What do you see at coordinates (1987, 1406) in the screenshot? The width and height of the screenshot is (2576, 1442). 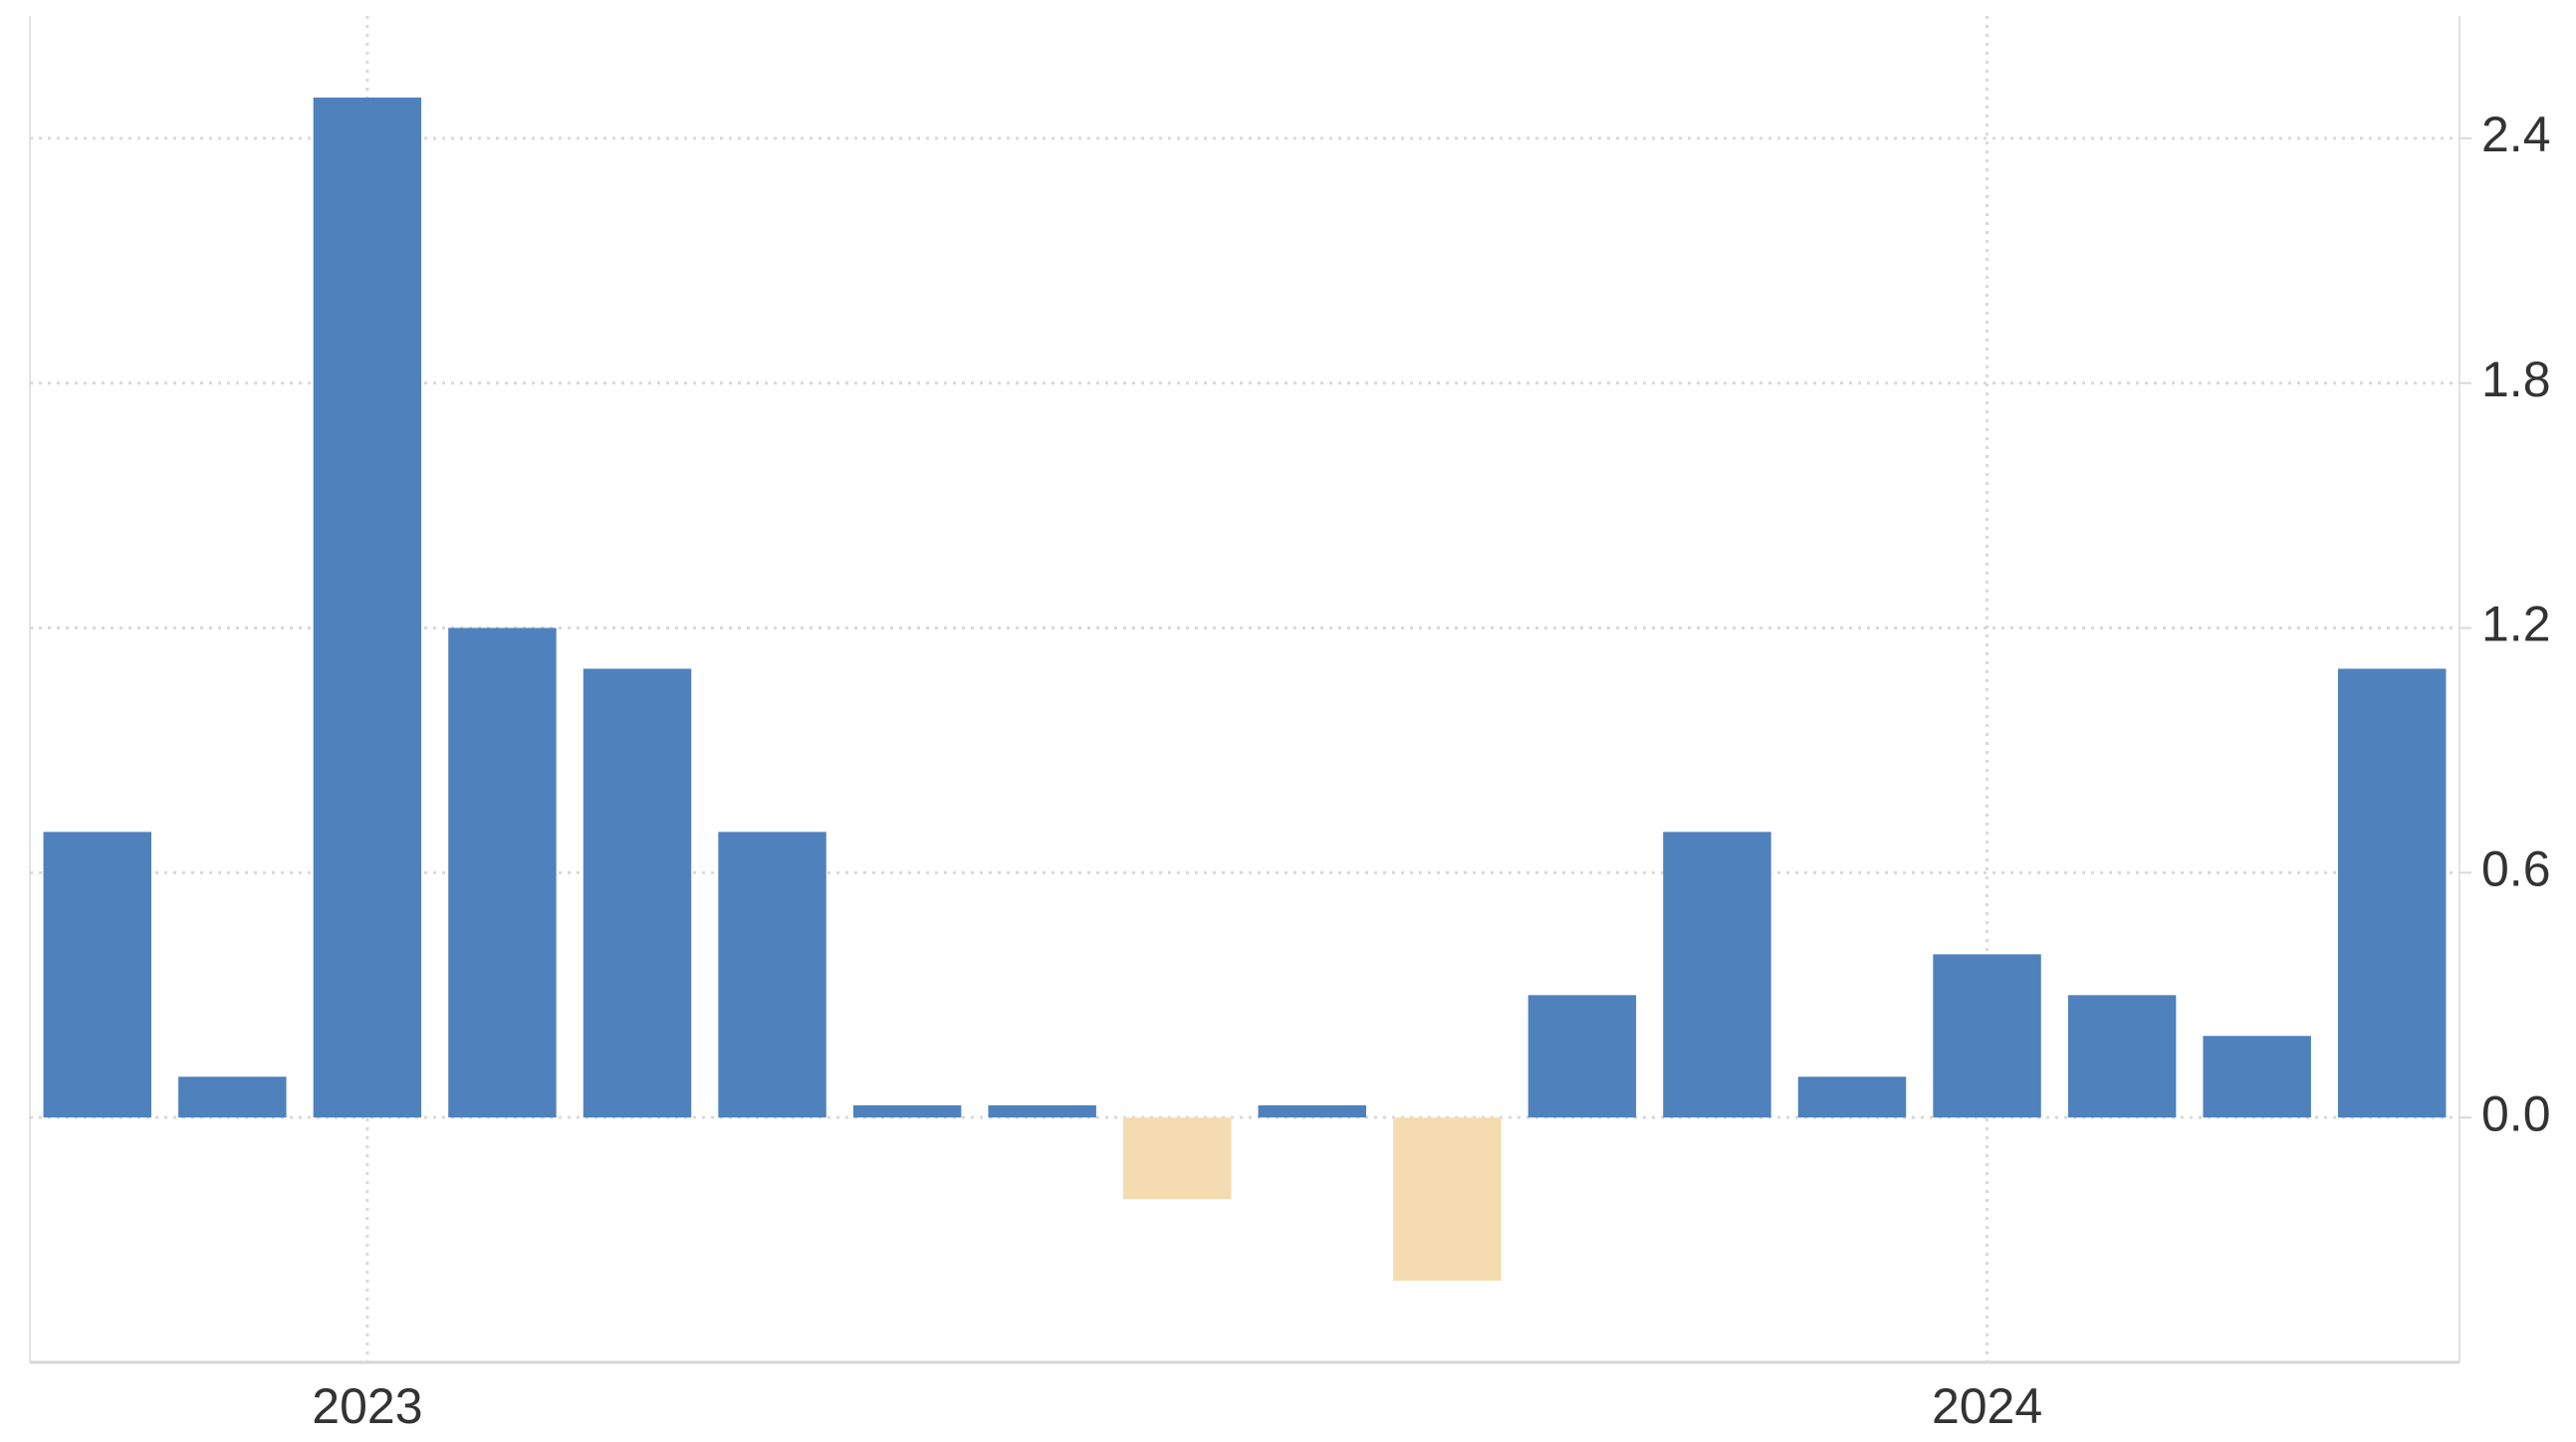 I see `x-tick-label: 2024` at bounding box center [1987, 1406].